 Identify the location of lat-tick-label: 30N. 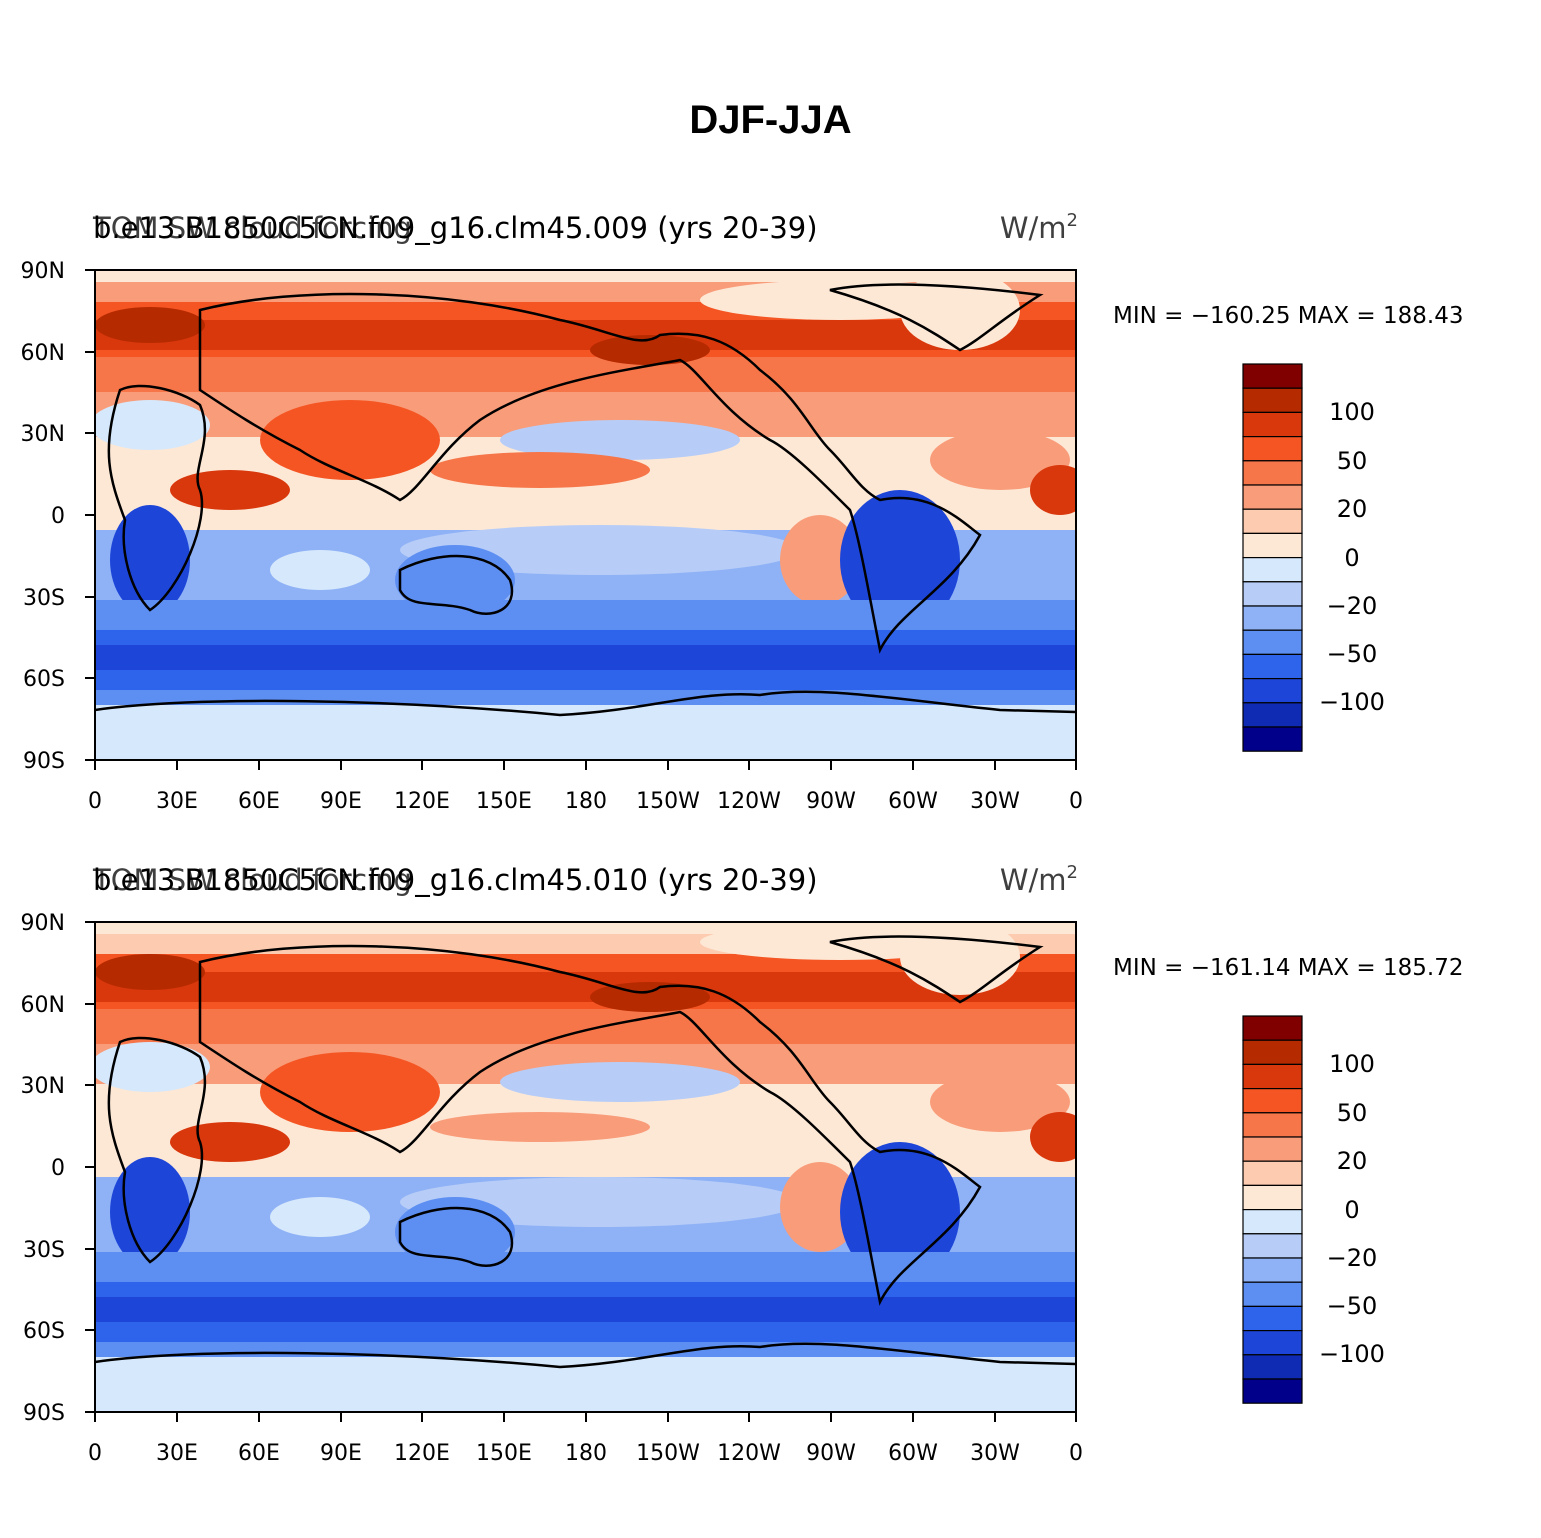
(43, 434).